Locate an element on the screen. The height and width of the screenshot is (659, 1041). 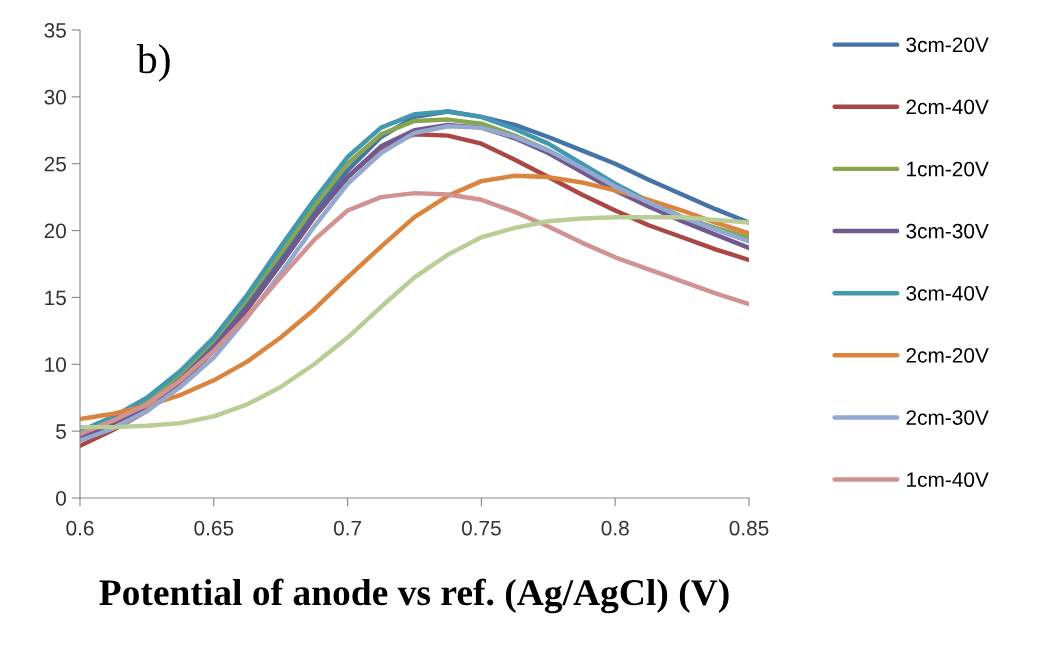
legend-label: 2cm-20V is located at coordinates (947, 355).